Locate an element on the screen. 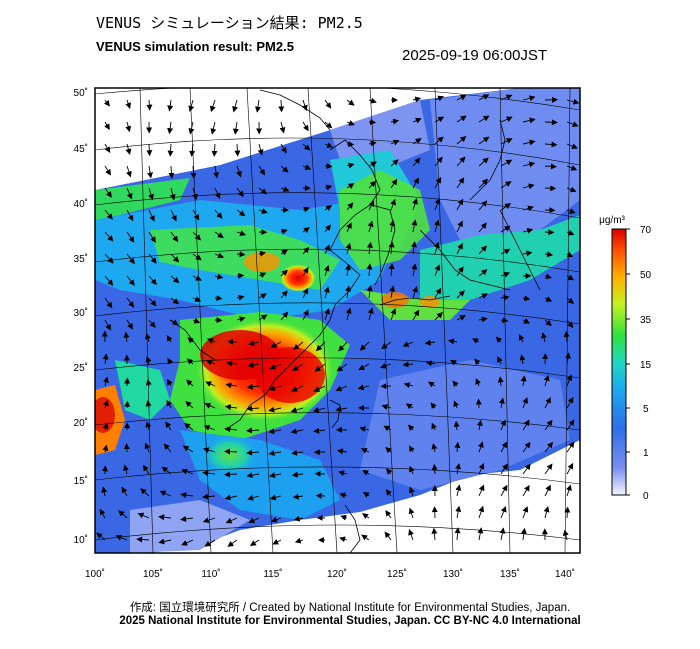  lon-tick-120: 120˚ is located at coordinates (337, 574).